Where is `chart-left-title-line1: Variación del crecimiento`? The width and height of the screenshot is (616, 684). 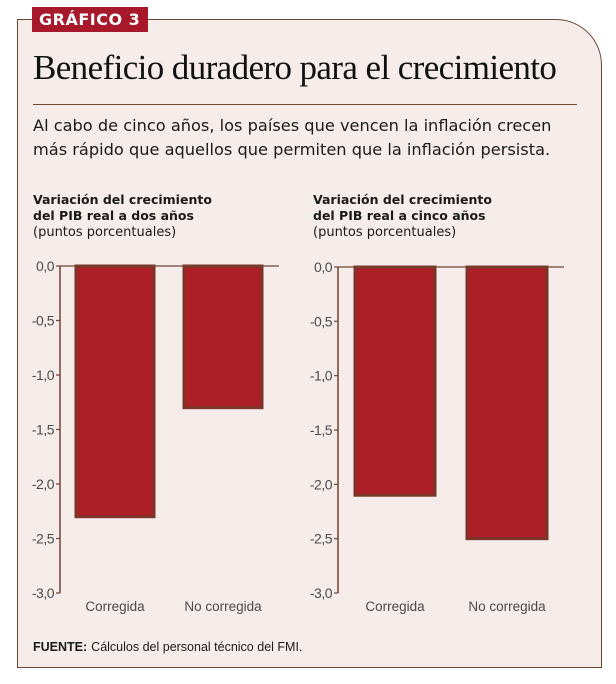 chart-left-title-line1: Variación del crecimiento is located at coordinates (122, 199).